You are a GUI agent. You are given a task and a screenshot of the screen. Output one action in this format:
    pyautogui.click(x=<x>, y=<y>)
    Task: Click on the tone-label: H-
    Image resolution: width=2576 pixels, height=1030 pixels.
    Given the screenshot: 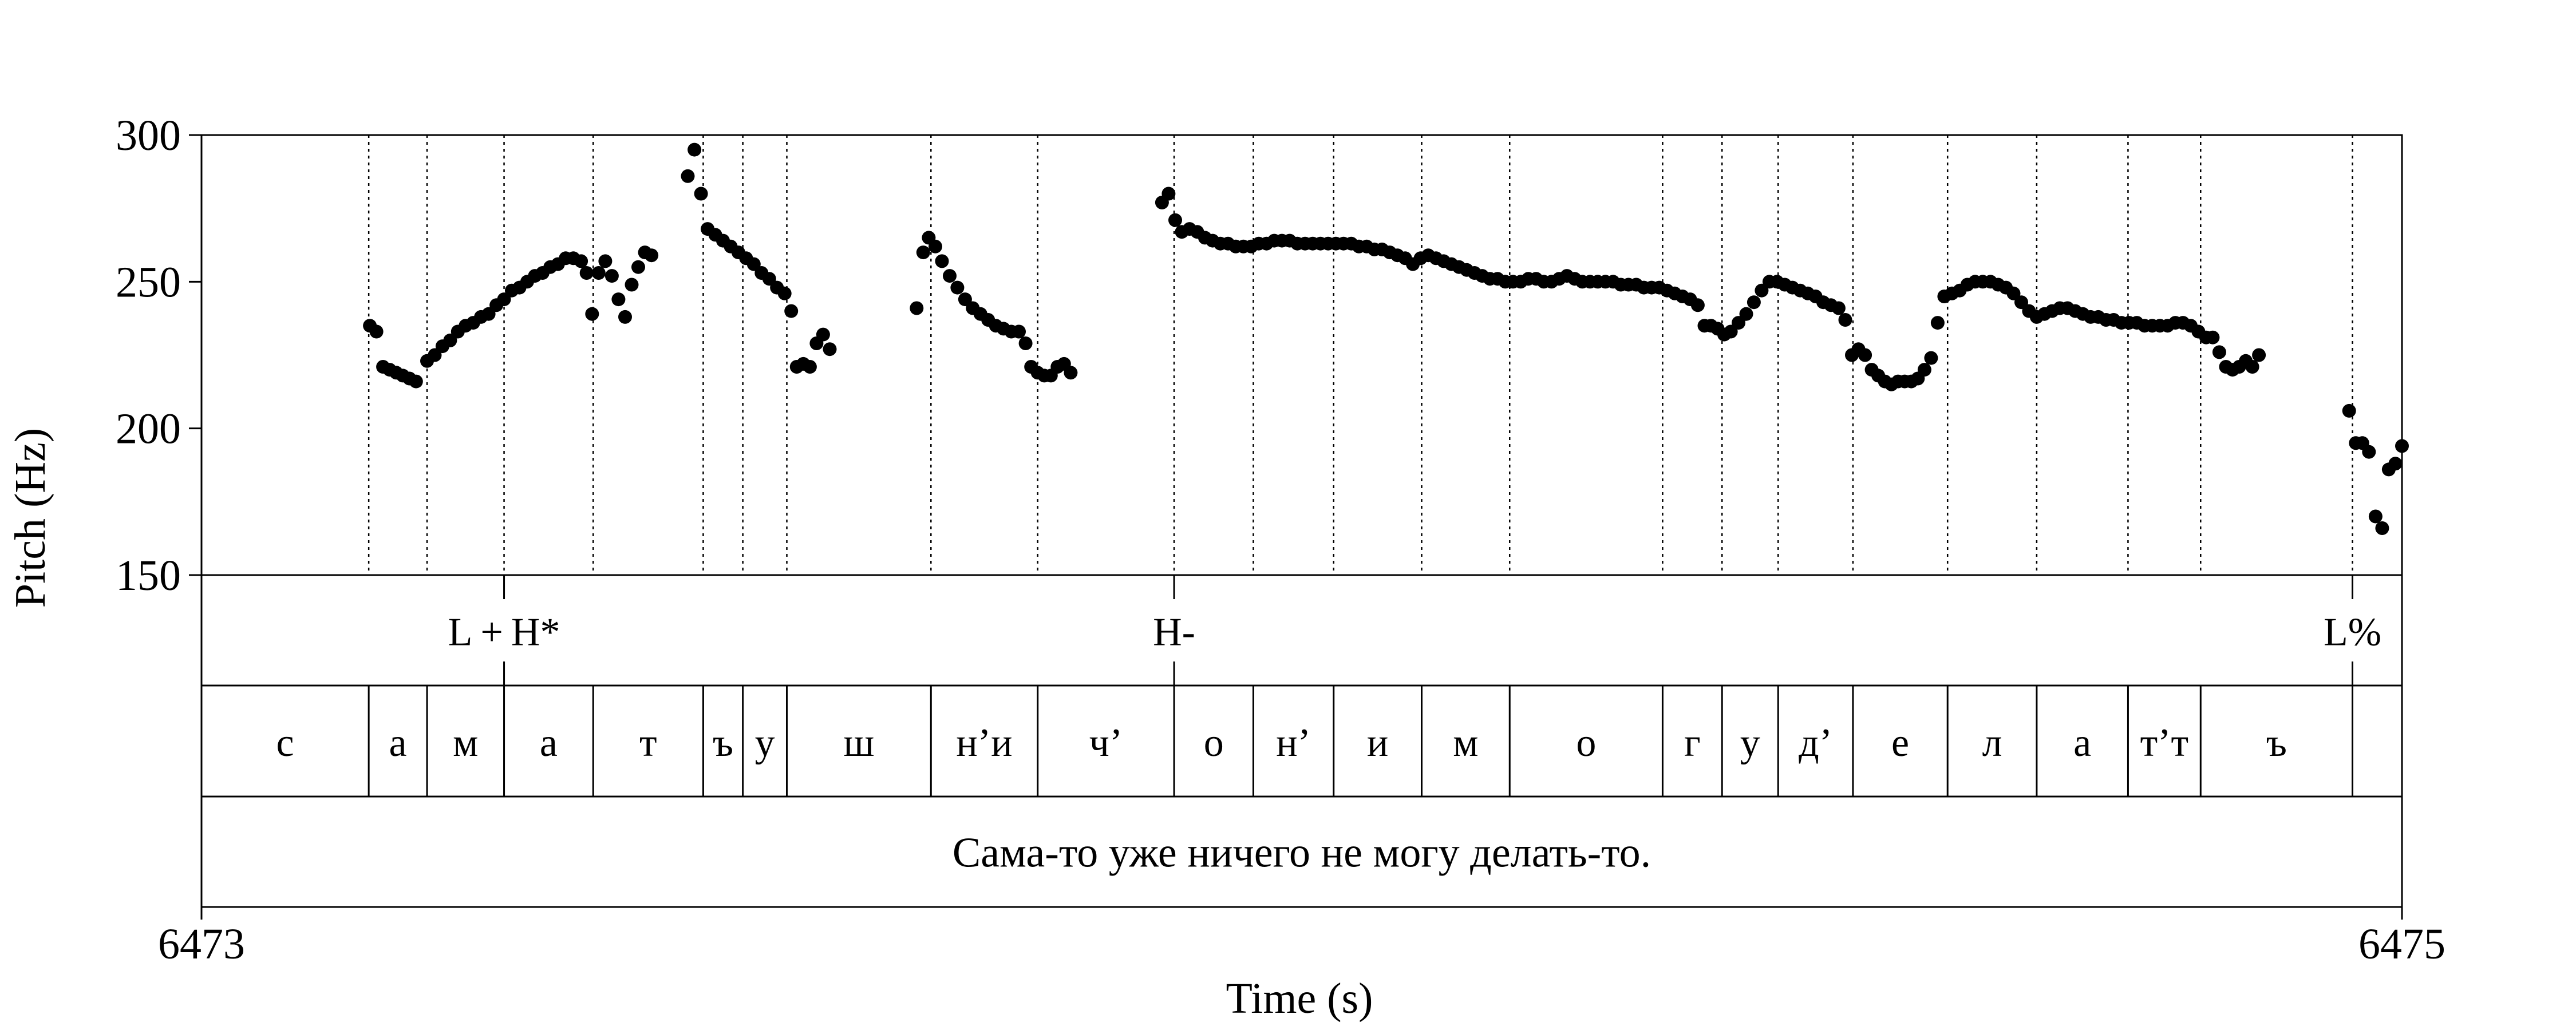 What is the action you would take?
    pyautogui.click(x=1174, y=633)
    